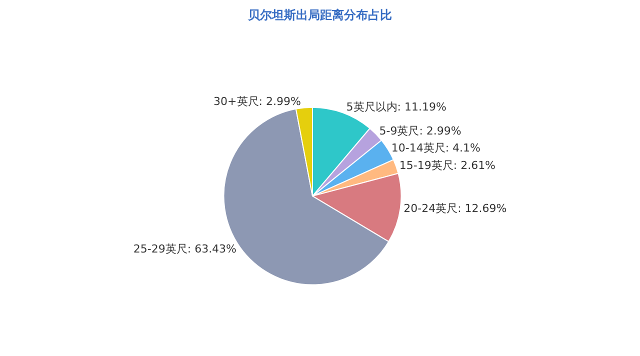  I want to click on slice-label: 5-9英尺: 2.99%, so click(420, 131).